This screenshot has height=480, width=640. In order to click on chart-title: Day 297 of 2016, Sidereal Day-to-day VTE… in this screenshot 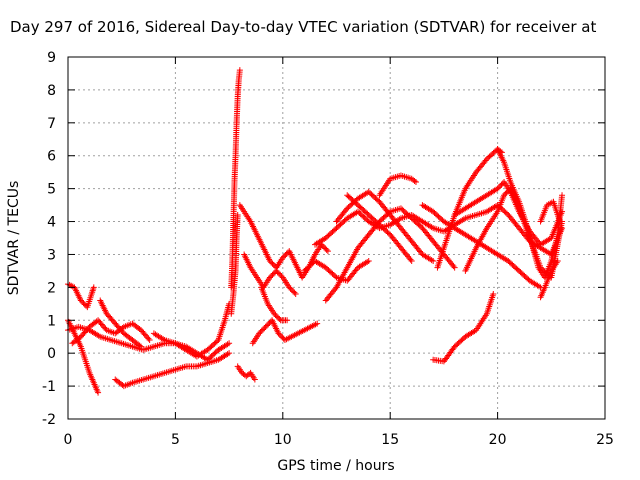, I will do `click(303, 27)`.